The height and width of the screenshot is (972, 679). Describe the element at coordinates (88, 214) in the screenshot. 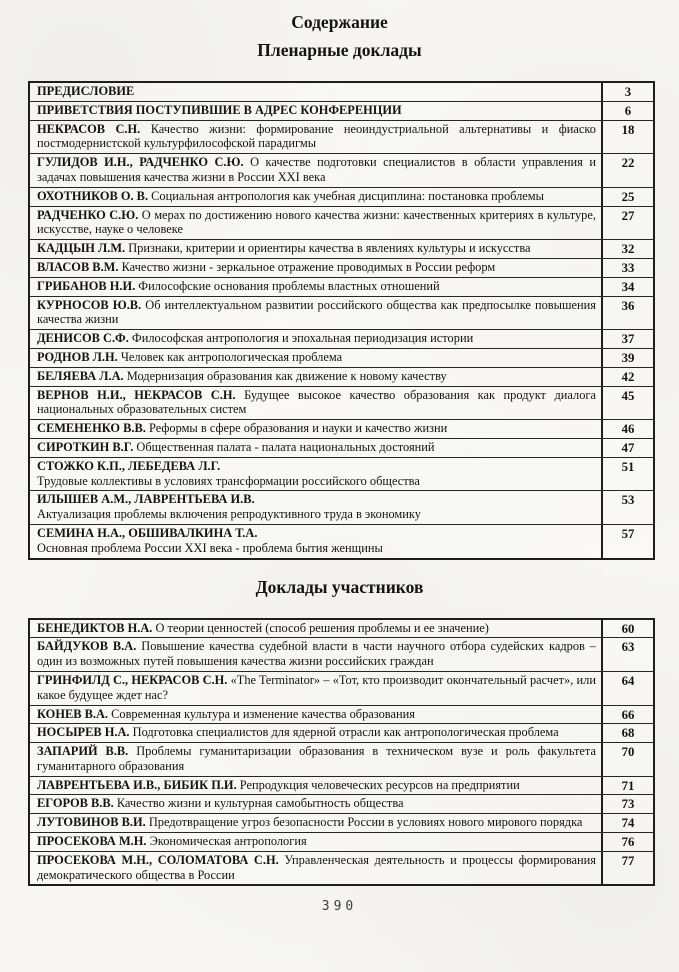

I see `toc-entry-authors: РАДЧЕНКО С.Ю.` at that location.